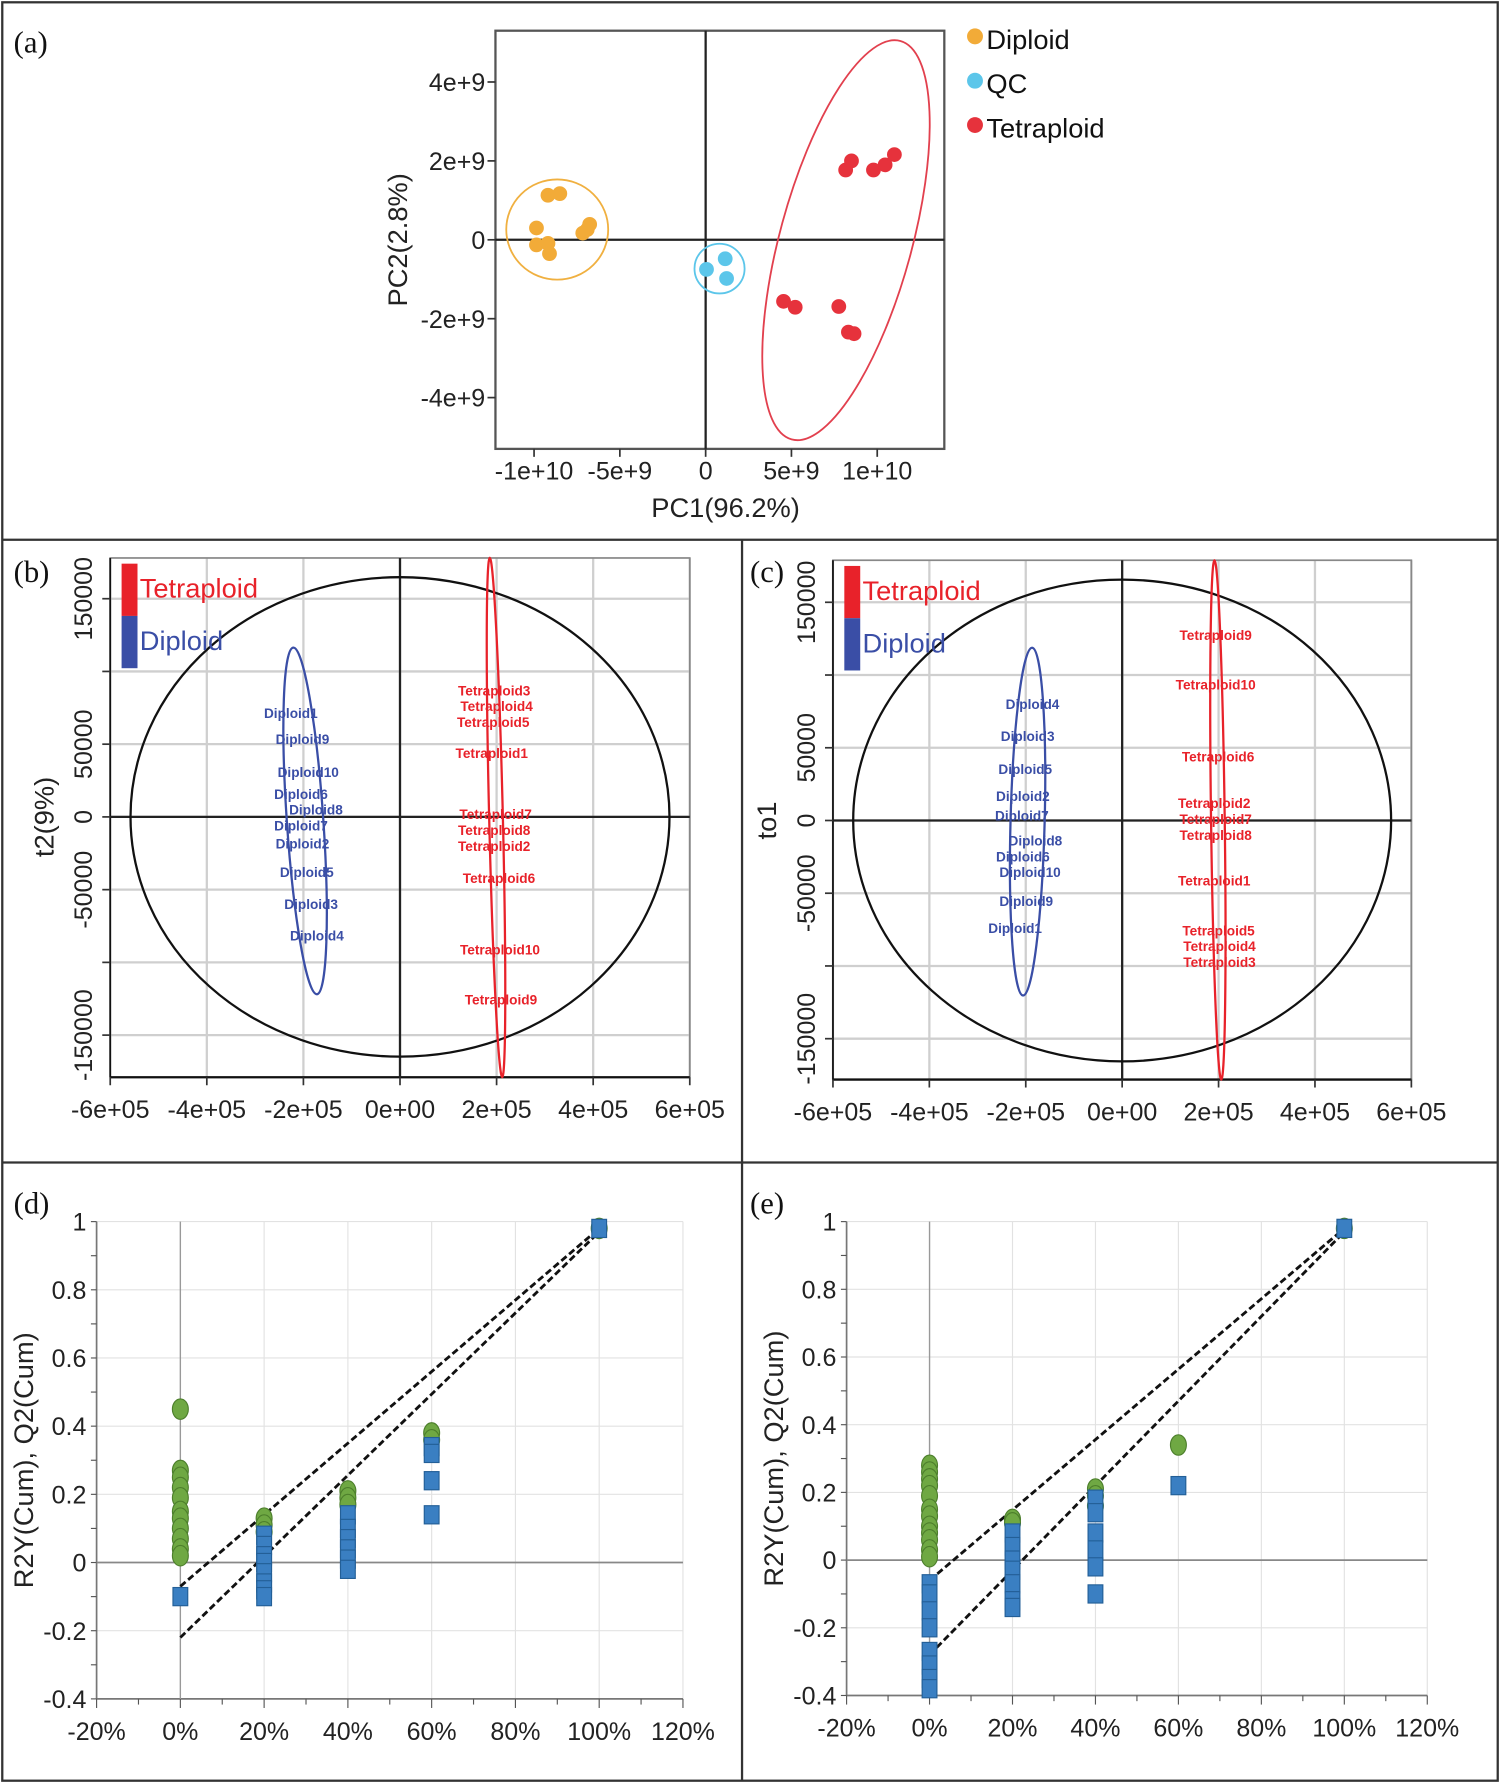 The width and height of the screenshot is (1500, 1783). What do you see at coordinates (767, 1204) in the screenshot?
I see `panel-label: (e)` at bounding box center [767, 1204].